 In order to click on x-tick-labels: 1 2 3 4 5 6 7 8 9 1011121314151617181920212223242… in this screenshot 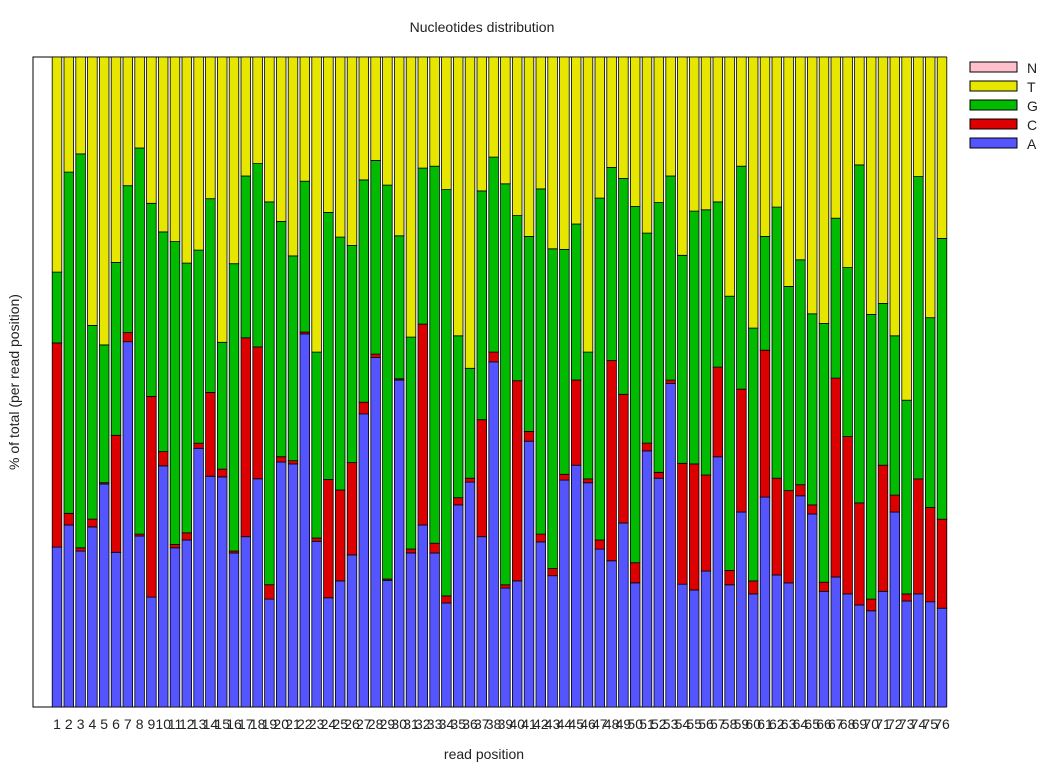, I will do `click(501, 724)`.